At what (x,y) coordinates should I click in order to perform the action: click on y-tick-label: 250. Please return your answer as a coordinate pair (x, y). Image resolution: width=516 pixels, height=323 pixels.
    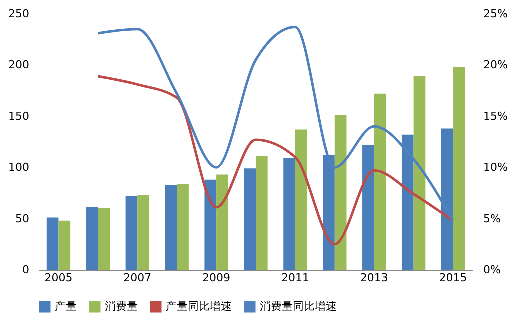
    Looking at the image, I should click on (19, 14).